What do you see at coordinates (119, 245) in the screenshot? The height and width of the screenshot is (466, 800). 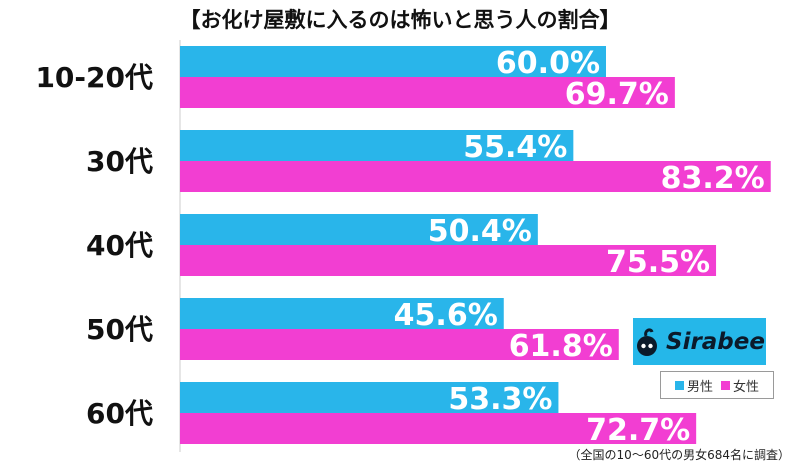 I see `category-label: 40代` at bounding box center [119, 245].